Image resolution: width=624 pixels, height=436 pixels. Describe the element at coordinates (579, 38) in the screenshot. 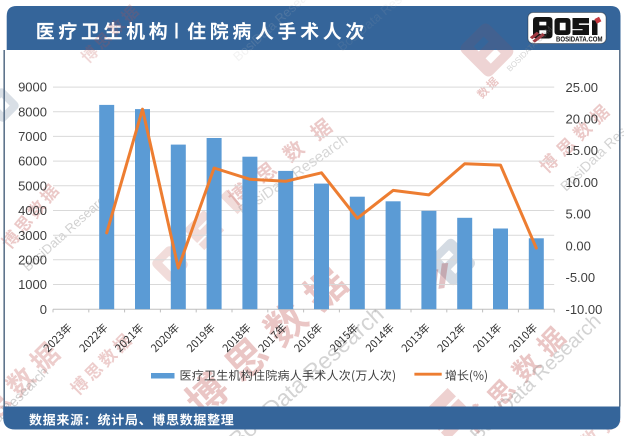

I see `svg-text: BOSIDATA.COM` at that location.